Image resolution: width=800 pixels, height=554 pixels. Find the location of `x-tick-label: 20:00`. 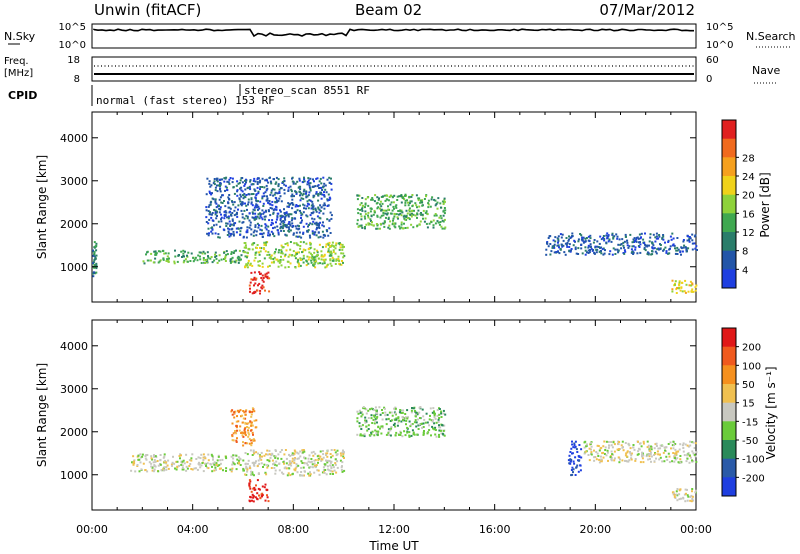

x-tick-label: 20:00 is located at coordinates (595, 529).